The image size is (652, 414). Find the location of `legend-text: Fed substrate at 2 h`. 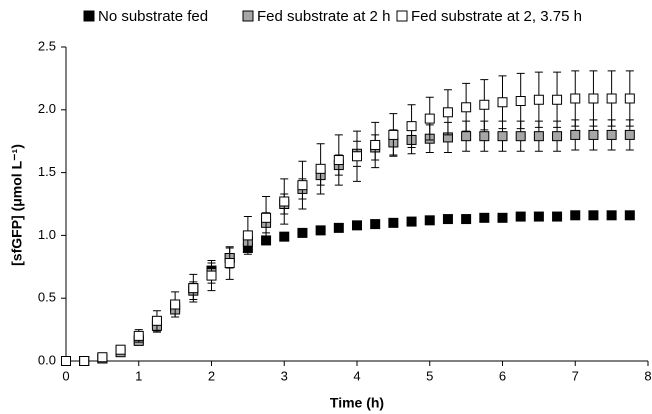

legend-text: Fed substrate at 2 h is located at coordinates (323, 16).